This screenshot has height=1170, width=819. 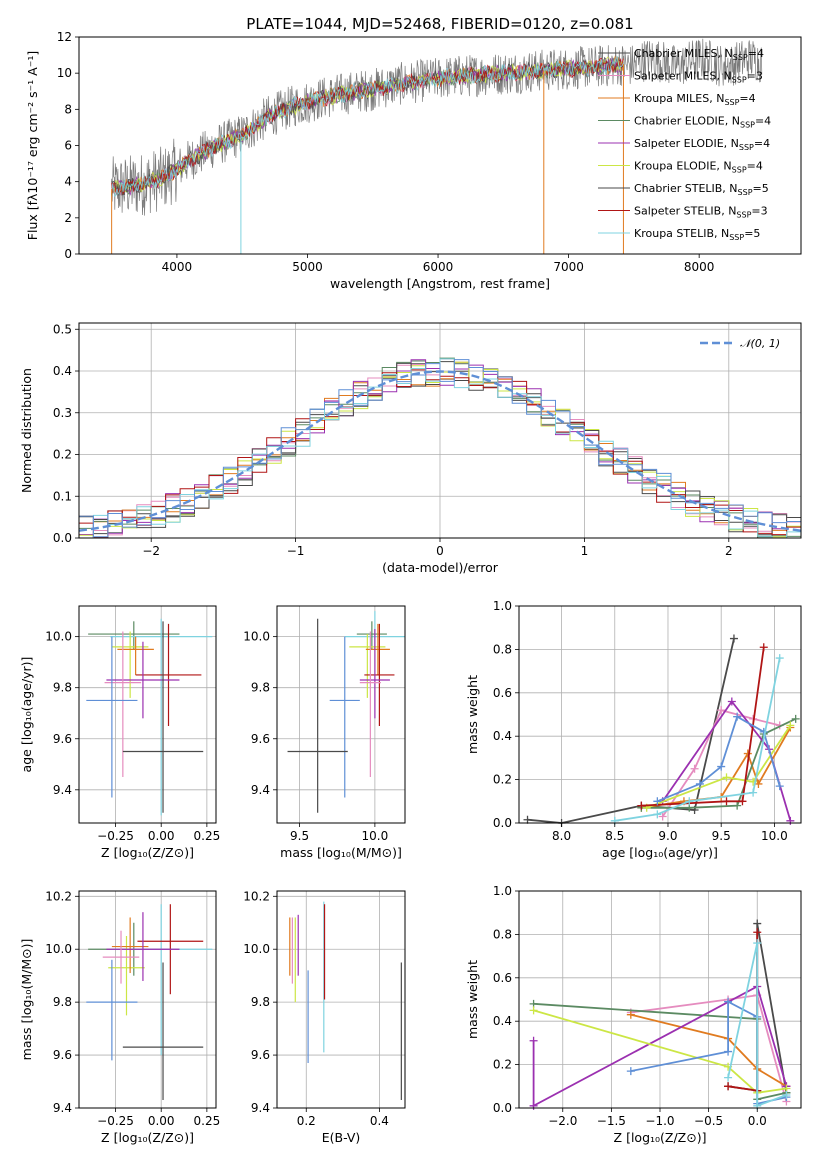 What do you see at coordinates (161, 836) in the screenshot?
I see `x-tick-label: 0.00` at bounding box center [161, 836].